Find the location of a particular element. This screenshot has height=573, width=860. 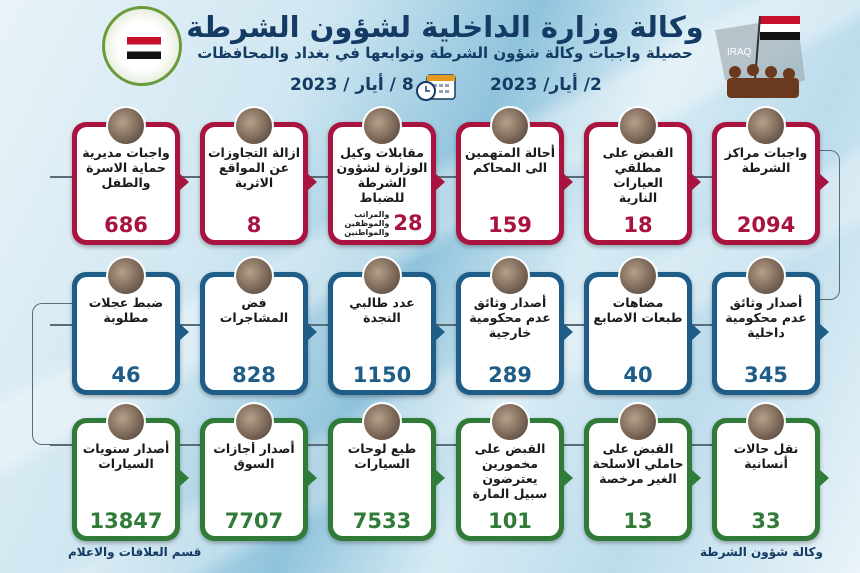

card-body: فض المشاجرات 828 is located at coordinates (254, 333).